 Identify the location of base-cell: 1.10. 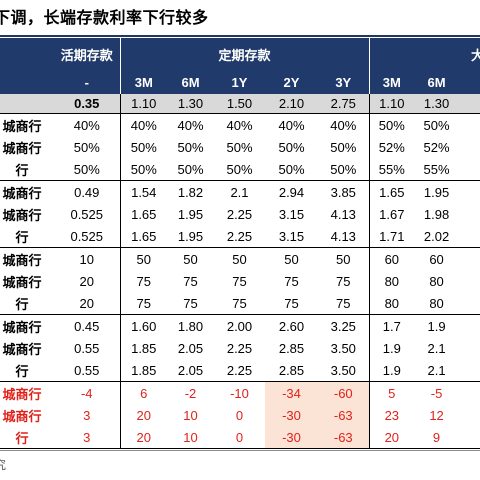
(143, 104).